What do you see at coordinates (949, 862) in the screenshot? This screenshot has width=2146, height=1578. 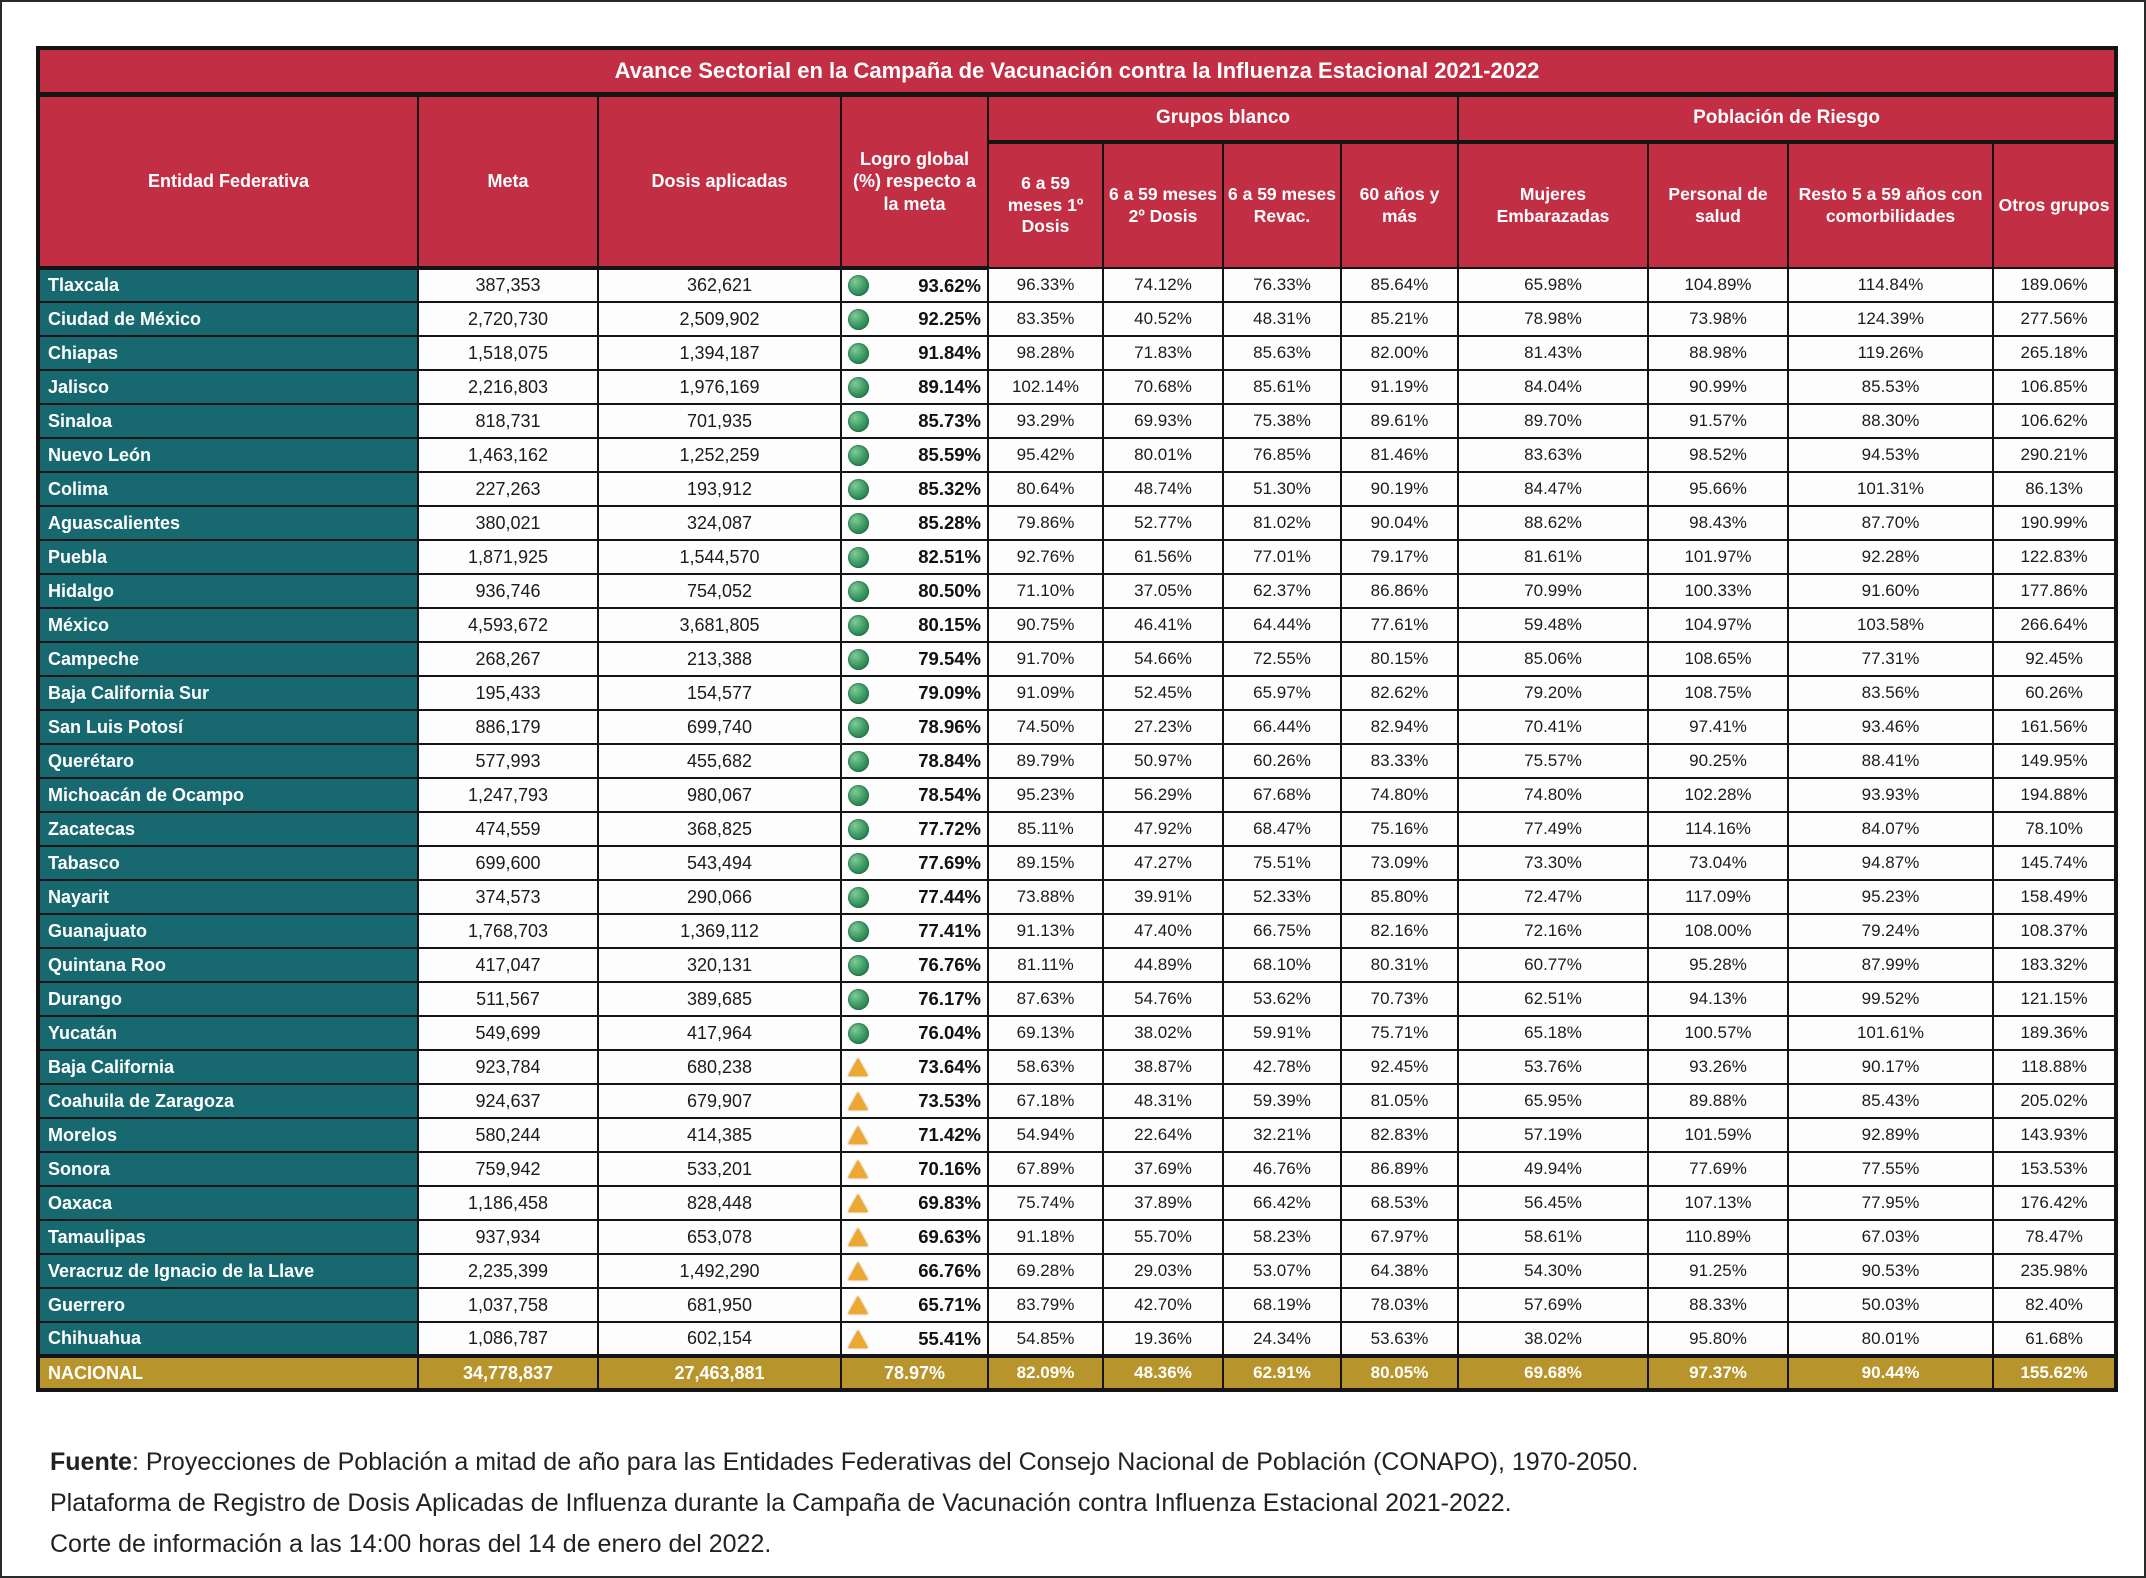 I see `logro-value: 77.69%` at bounding box center [949, 862].